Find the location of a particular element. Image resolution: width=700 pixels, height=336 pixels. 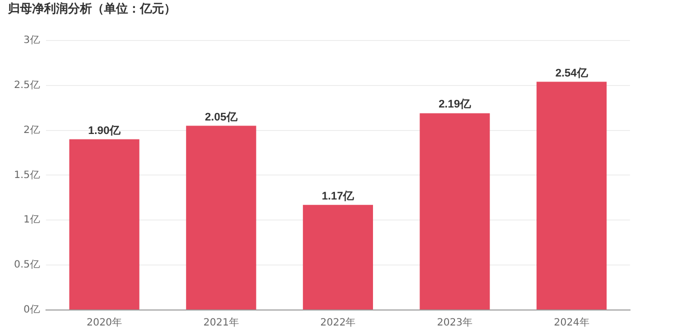

x-tick-label: 2021年 is located at coordinates (221, 322).